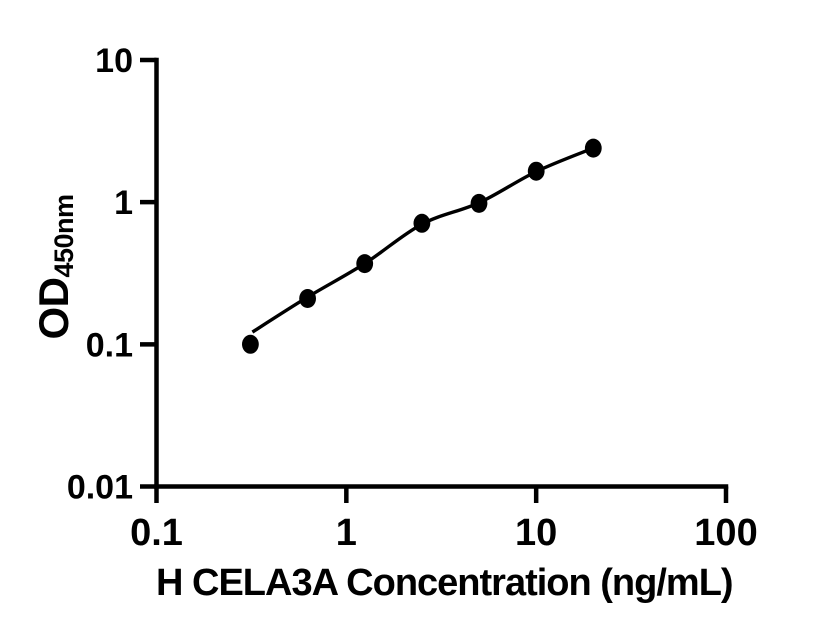 Image resolution: width=816 pixels, height=640 pixels. I want to click on x-tick-label: 0.1, so click(156, 533).